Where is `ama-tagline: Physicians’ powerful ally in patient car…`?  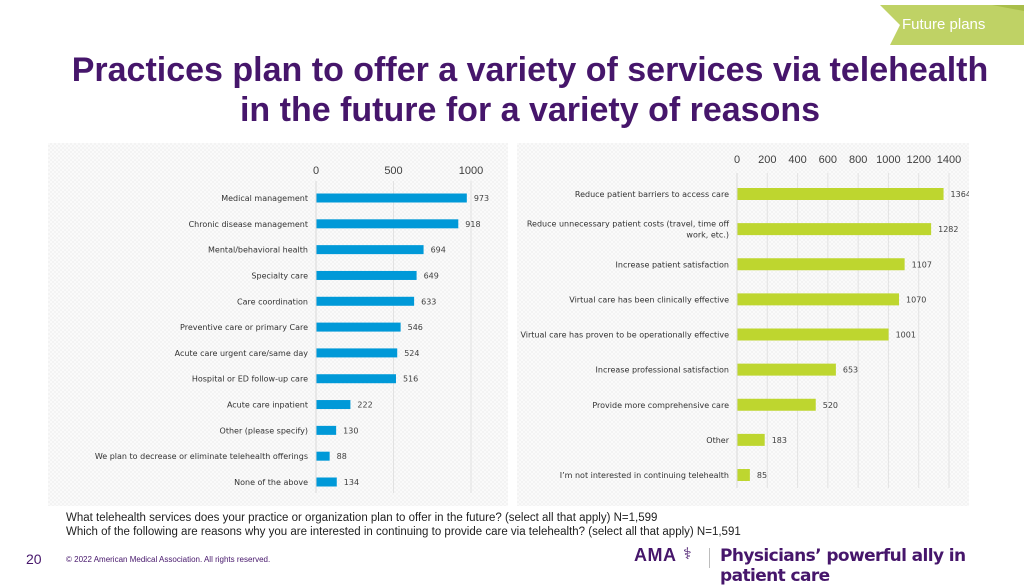 ama-tagline: Physicians’ powerful ally in patient car… is located at coordinates (843, 566).